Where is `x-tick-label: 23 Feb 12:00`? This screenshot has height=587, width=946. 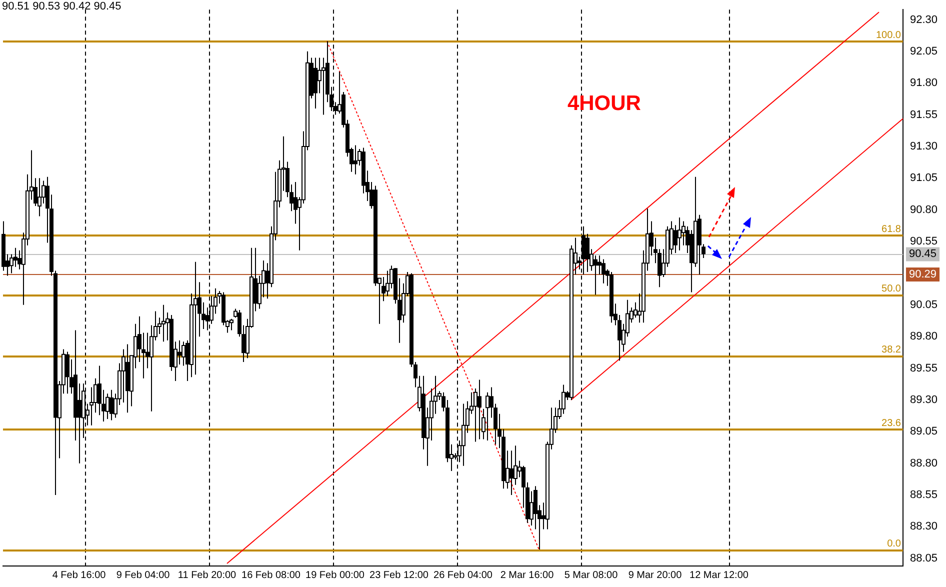
x-tick-label: 23 Feb 12:00 is located at coordinates (399, 575).